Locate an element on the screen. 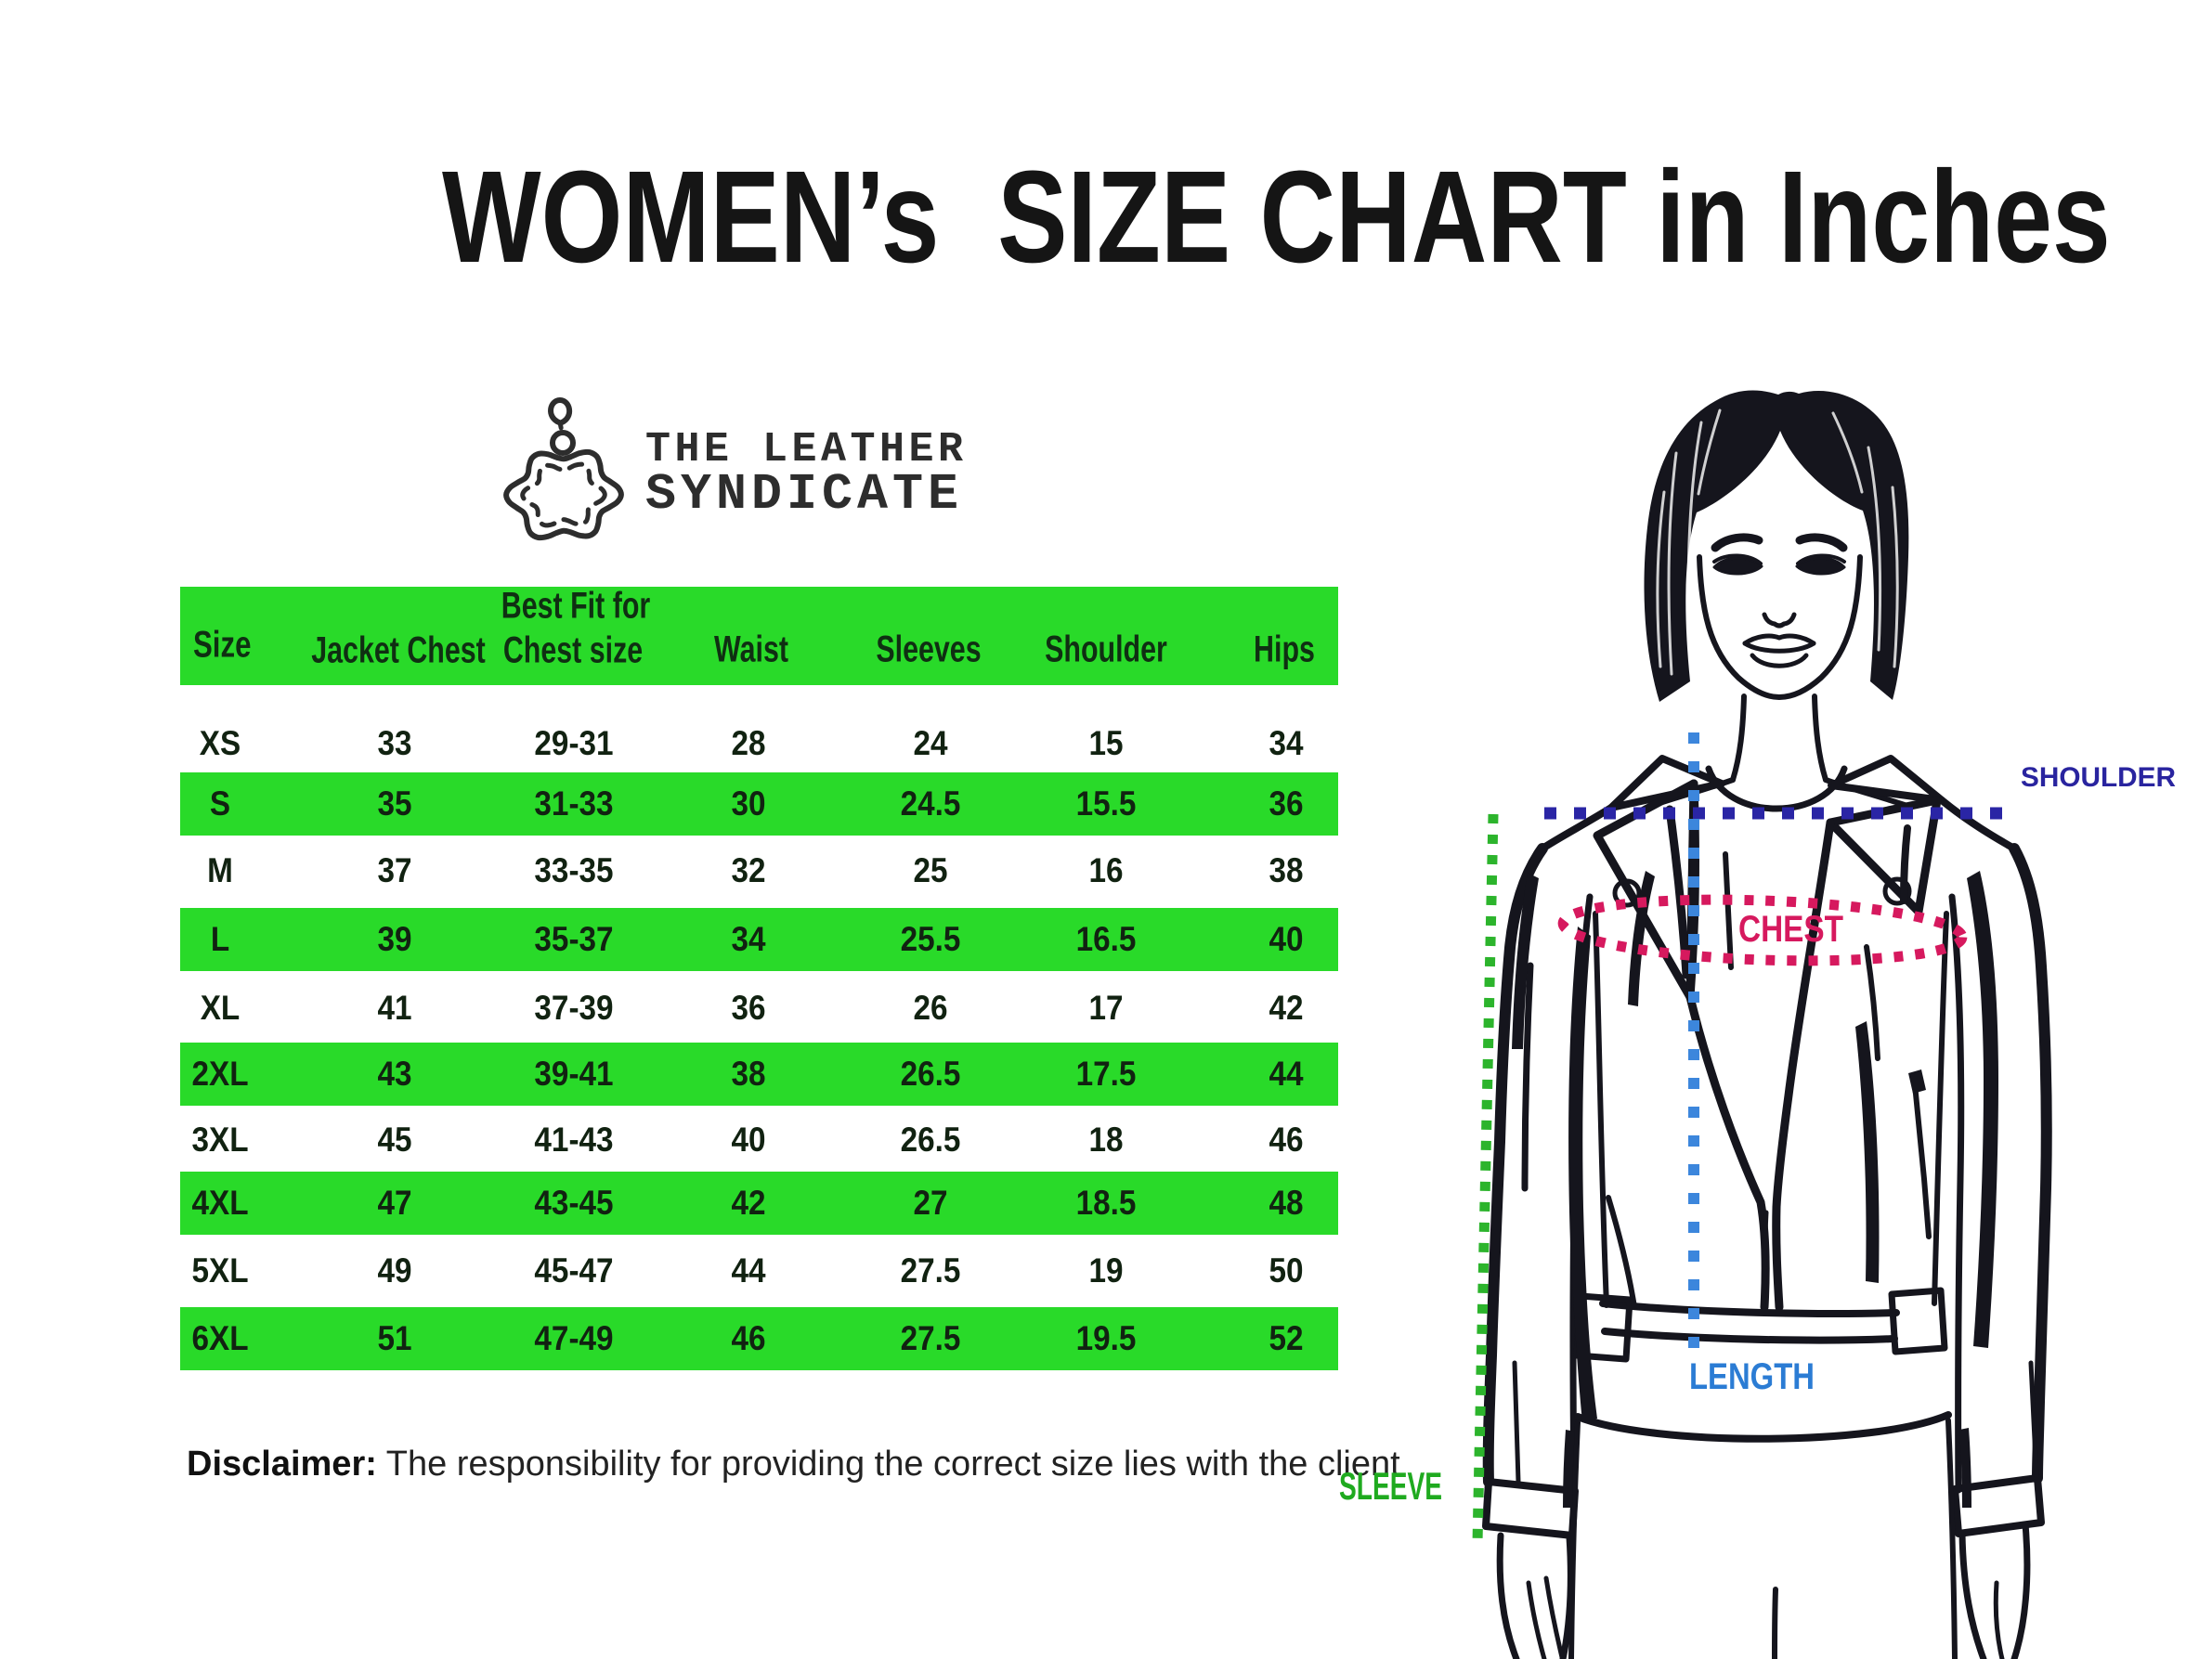  svg-text: CHEST is located at coordinates (1791, 929).